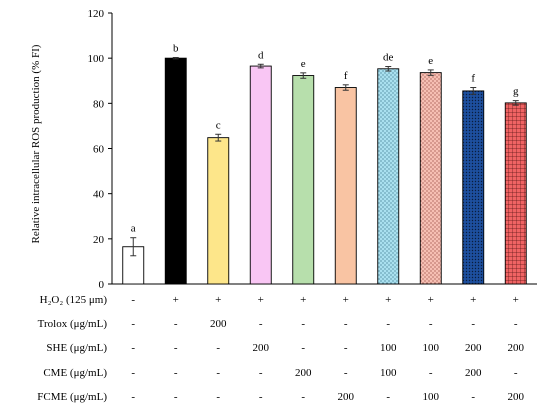  I want to click on y-tick-label: 60, so click(99, 150).